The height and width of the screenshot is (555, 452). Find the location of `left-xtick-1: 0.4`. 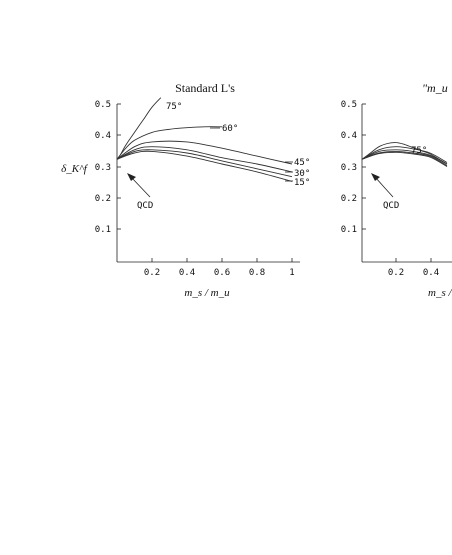

left-xtick-1: 0.4 is located at coordinates (187, 273).